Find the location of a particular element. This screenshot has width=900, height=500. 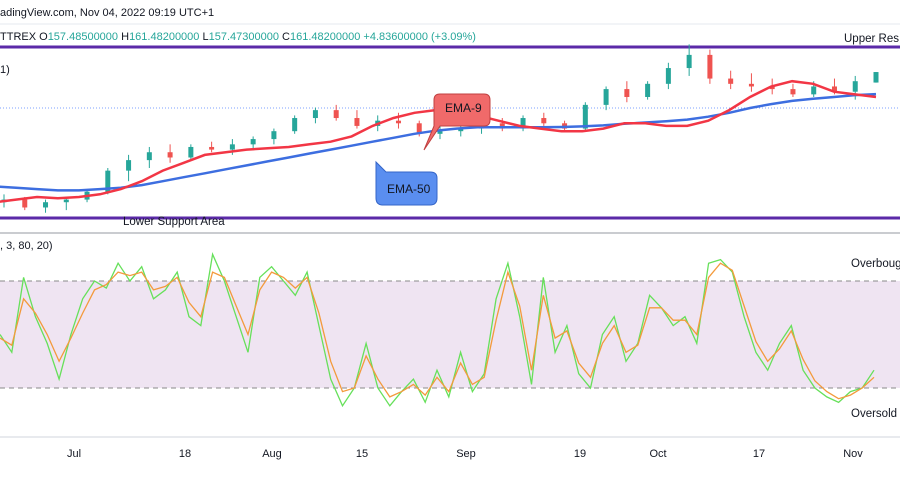

open-label: O is located at coordinates (43, 37).